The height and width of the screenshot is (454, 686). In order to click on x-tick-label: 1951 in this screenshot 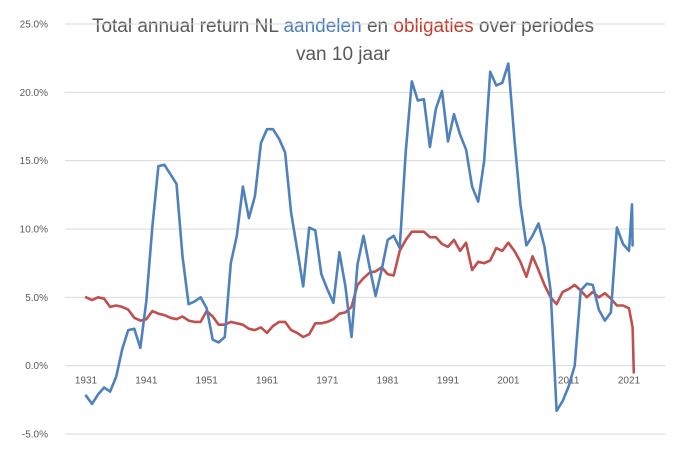, I will do `click(207, 381)`.